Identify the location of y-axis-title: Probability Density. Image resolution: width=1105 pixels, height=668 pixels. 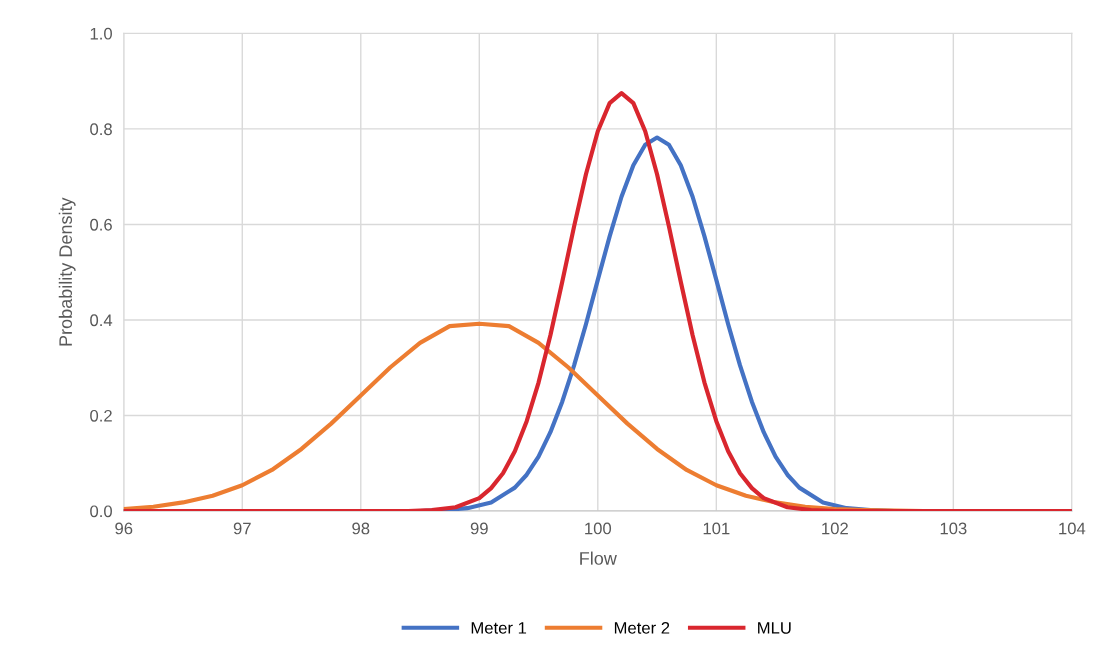
(67, 271).